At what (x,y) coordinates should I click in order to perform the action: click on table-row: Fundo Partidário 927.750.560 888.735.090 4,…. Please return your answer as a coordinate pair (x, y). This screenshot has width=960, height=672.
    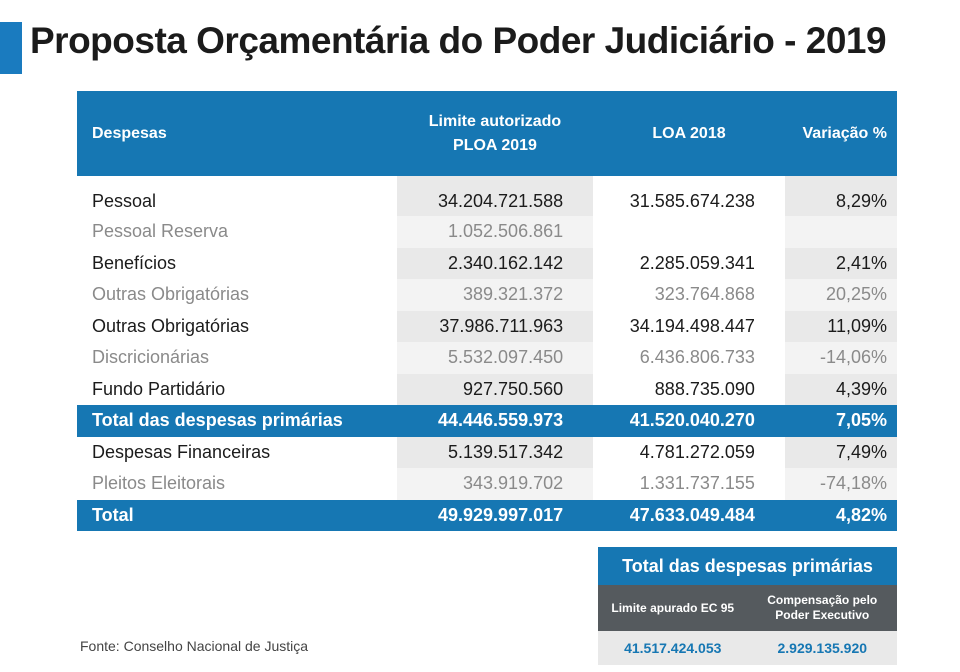
    Looking at the image, I should click on (487, 389).